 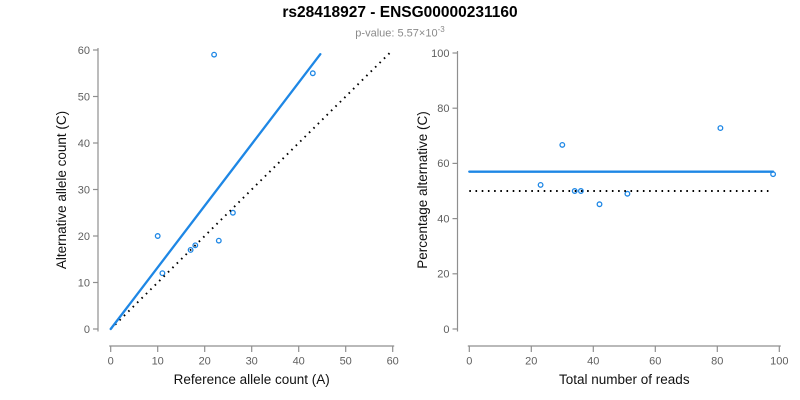 What do you see at coordinates (346, 362) in the screenshot?
I see `x-tick-label: 50` at bounding box center [346, 362].